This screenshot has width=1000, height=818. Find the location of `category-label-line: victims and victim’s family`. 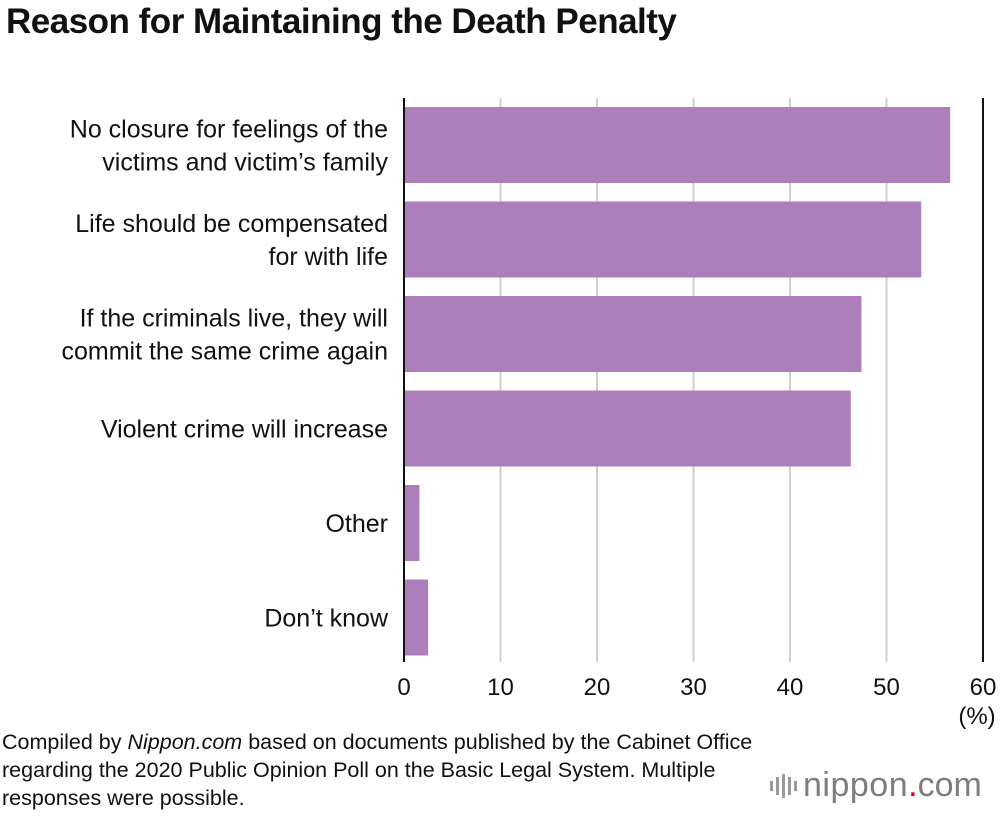

category-label-line: victims and victim’s family is located at coordinates (245, 163).